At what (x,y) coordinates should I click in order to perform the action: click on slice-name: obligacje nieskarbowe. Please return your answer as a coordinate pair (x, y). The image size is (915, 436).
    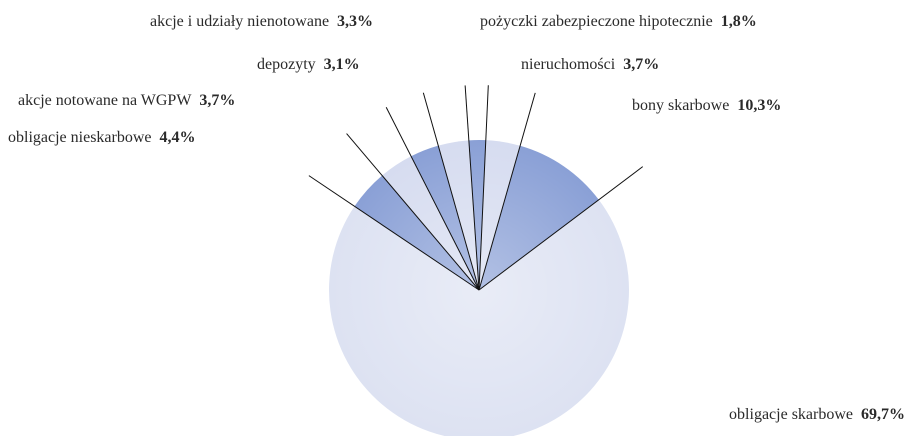
    Looking at the image, I should click on (80, 137).